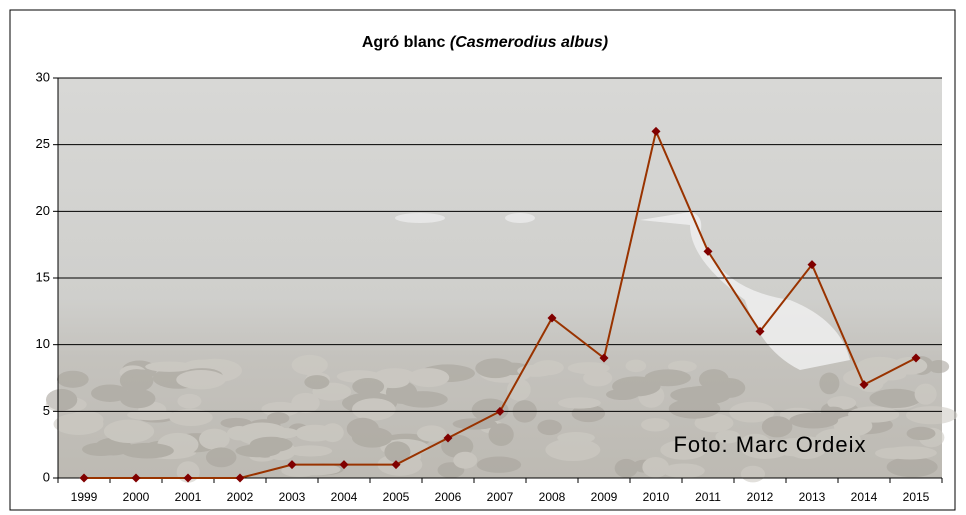 This screenshot has height=515, width=966. Describe the element at coordinates (344, 497) in the screenshot. I see `x-tick-label: 2004` at that location.